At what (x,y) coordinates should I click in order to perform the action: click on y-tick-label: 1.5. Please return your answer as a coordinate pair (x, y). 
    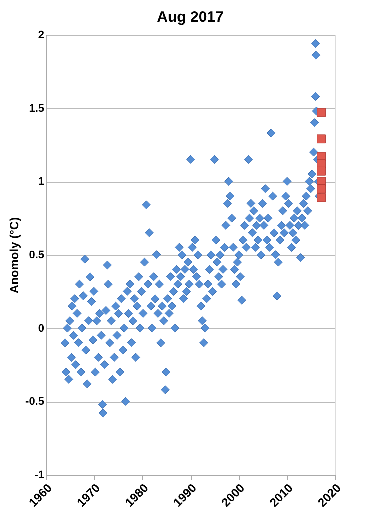
    Looking at the image, I should click on (36, 108).